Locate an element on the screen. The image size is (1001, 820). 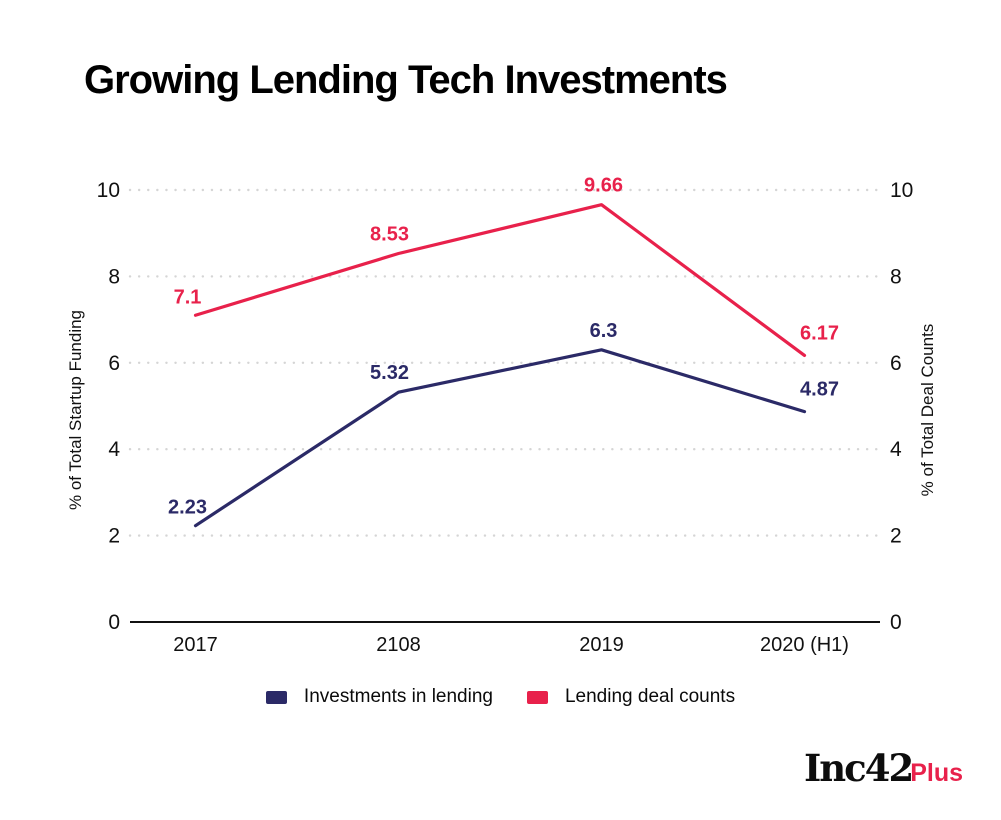
inc42plus-logo: Inc42 Plus is located at coordinates (883, 768).